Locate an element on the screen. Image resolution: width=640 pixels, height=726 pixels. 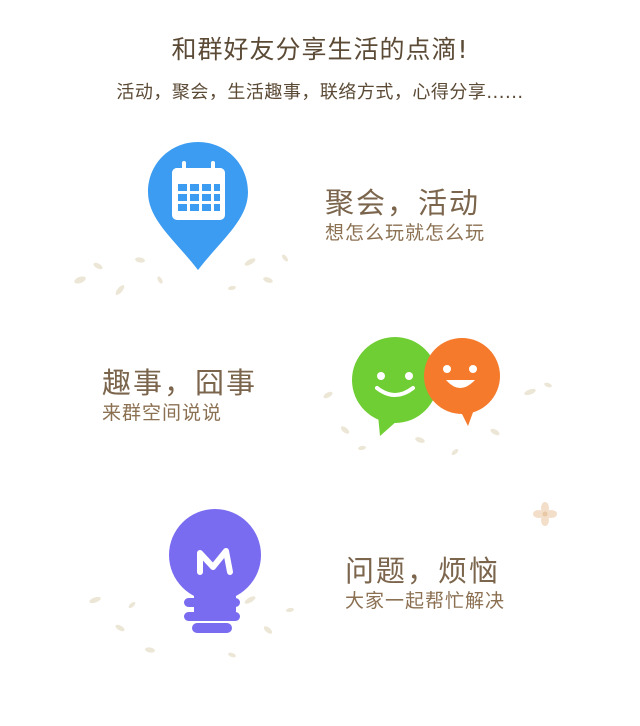
calendar-pin-icon is located at coordinates (198, 206).